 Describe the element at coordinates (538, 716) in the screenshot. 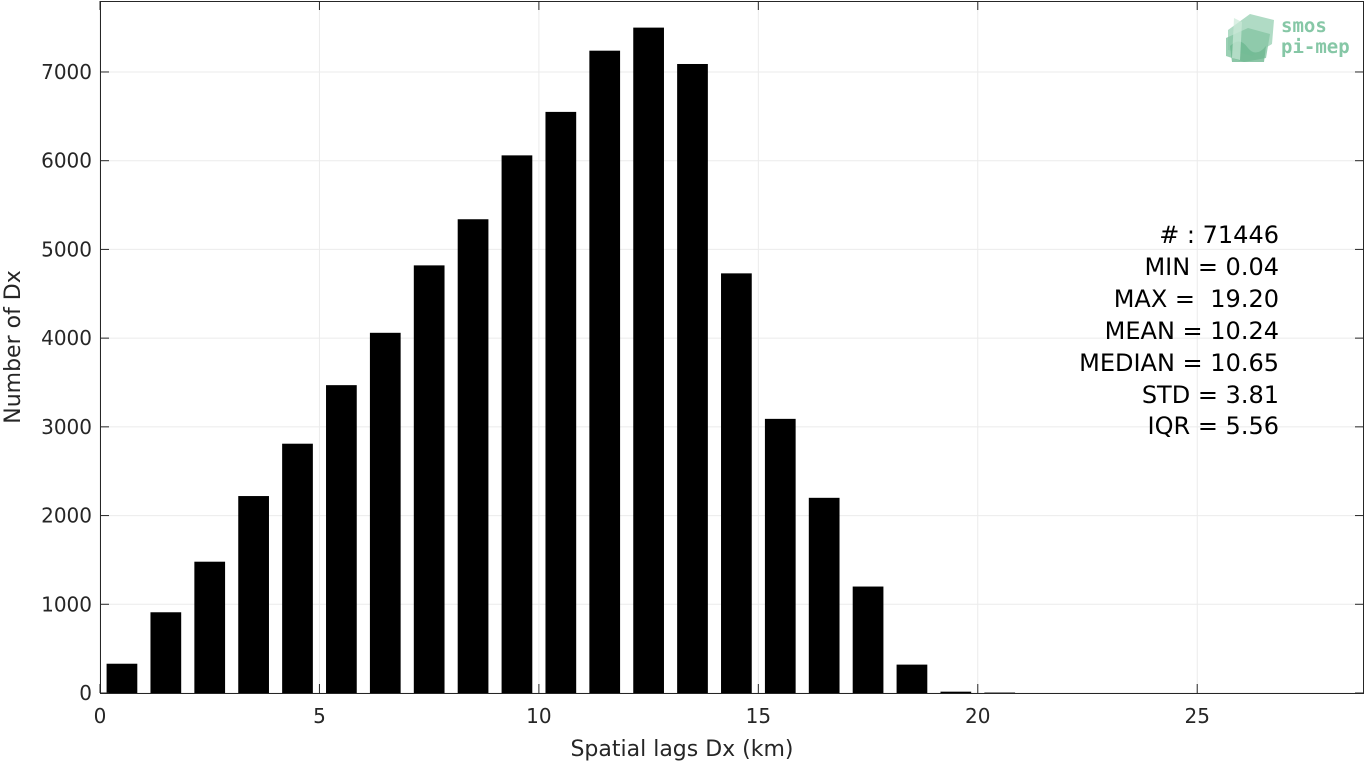

I see `x-tick-label: 10` at that location.